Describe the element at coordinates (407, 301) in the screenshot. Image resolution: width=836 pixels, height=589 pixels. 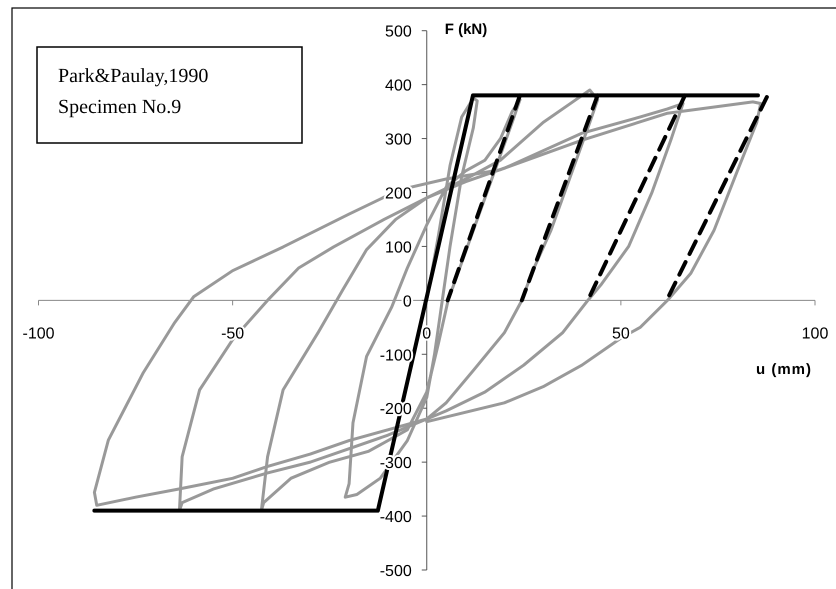
I see `y-tick-label: 0` at that location.